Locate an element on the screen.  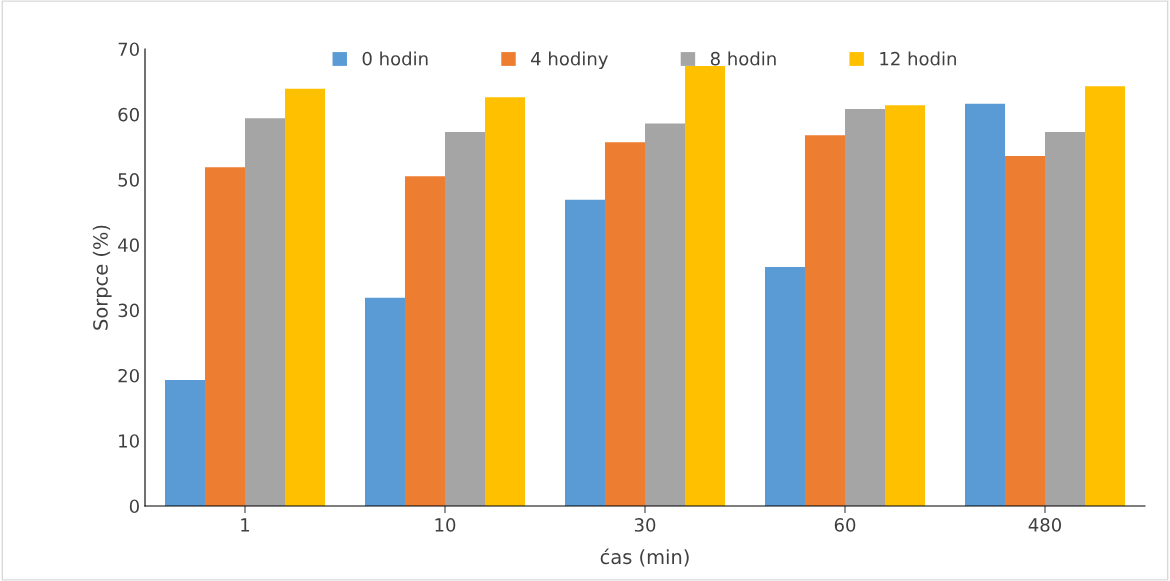
x-tick-label: 10 is located at coordinates (445, 525).